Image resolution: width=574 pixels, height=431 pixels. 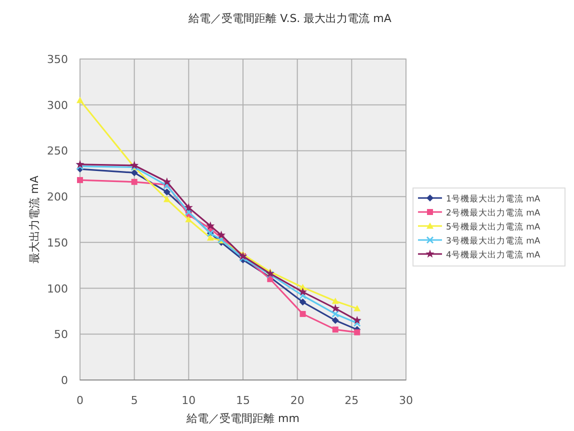 I want to click on legend-label: 2号機最大出力電流 mA, so click(x=493, y=213).